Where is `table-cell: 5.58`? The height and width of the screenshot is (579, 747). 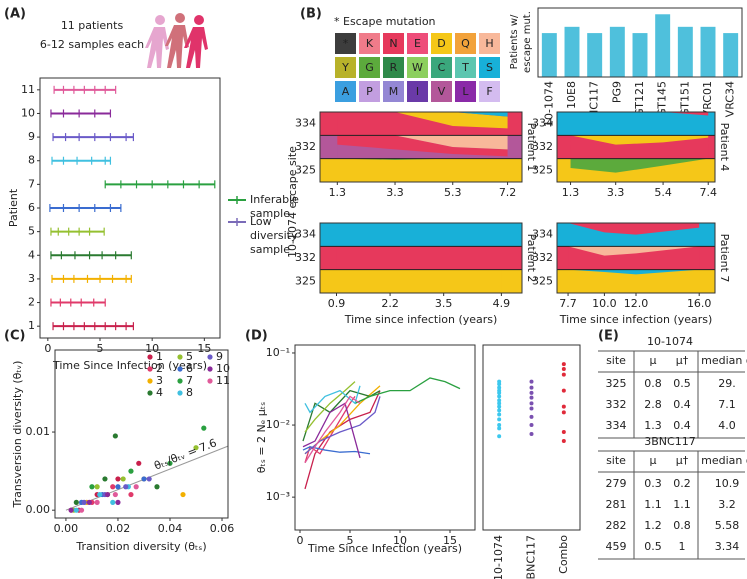 table-cell: 5.58 is located at coordinates (727, 525).